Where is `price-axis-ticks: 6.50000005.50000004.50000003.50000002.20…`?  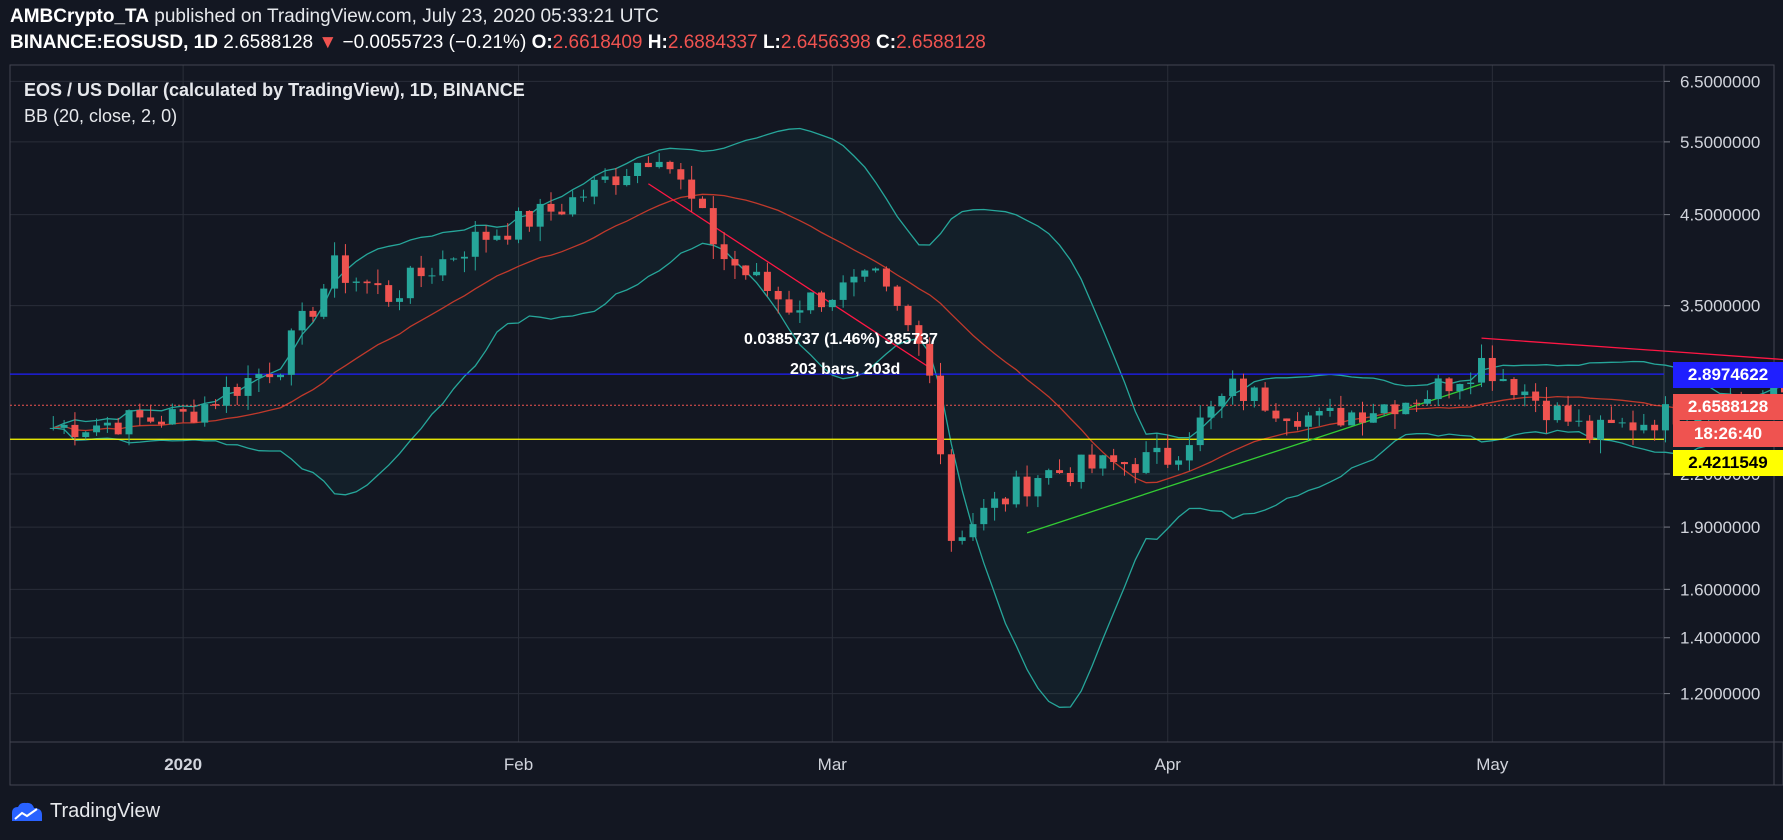 price-axis-ticks: 6.50000005.50000004.50000003.50000002.20… is located at coordinates (1712, 388).